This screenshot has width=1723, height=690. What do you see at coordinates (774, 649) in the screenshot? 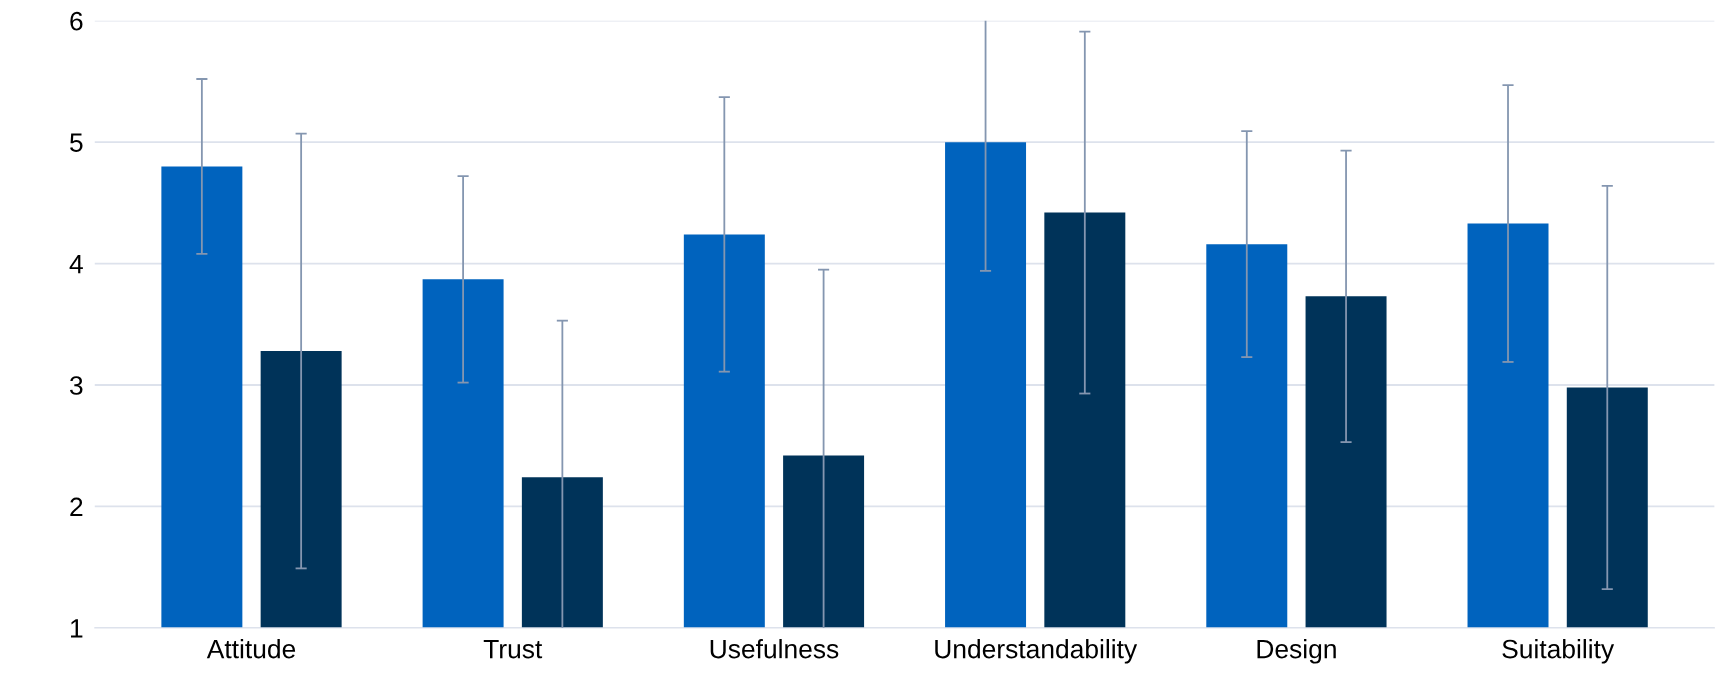
I see `x-tick-label: Usefulness` at bounding box center [774, 649].